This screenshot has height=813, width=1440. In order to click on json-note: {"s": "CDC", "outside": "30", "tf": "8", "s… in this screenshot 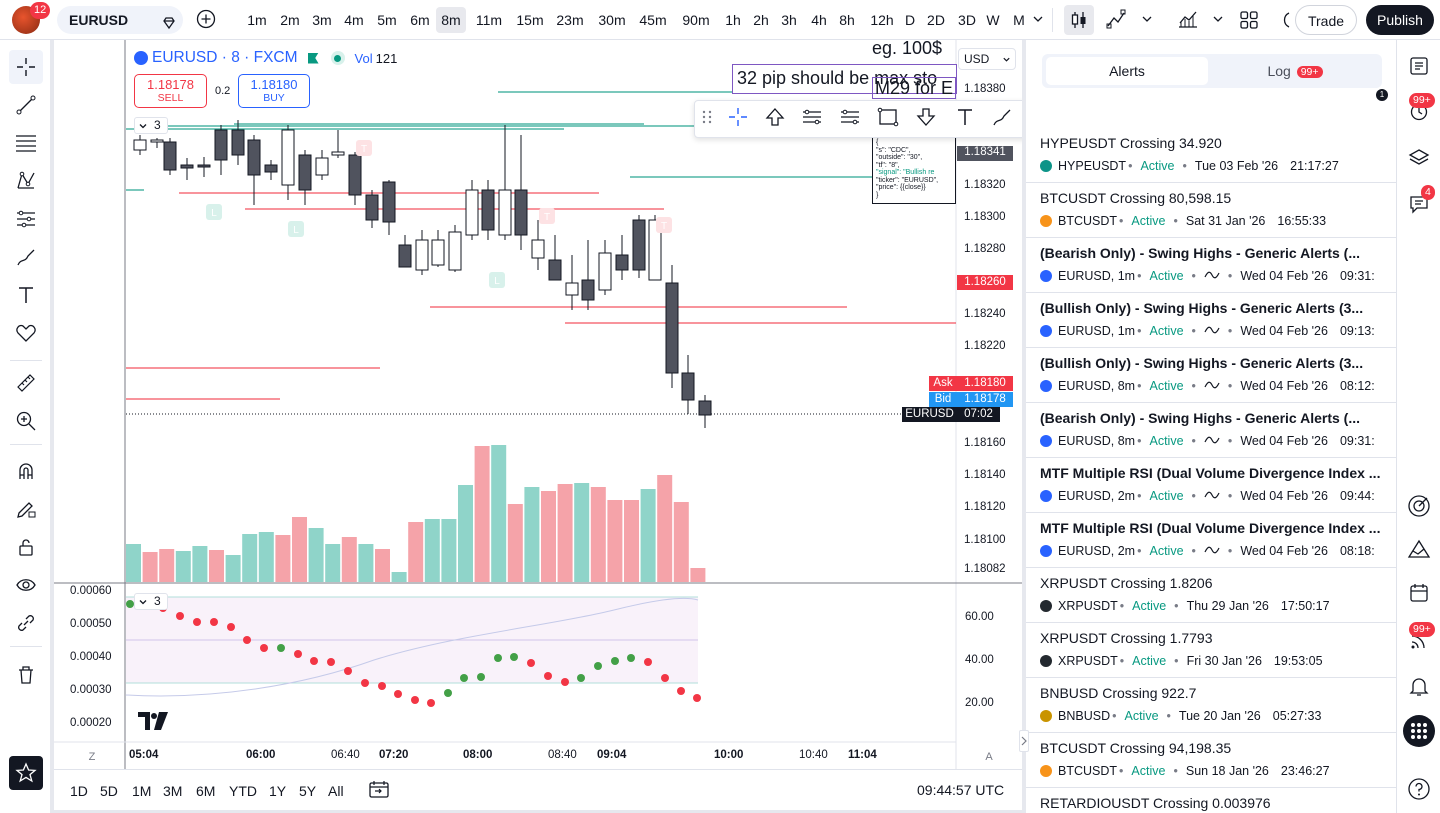, I will do `click(914, 170)`.